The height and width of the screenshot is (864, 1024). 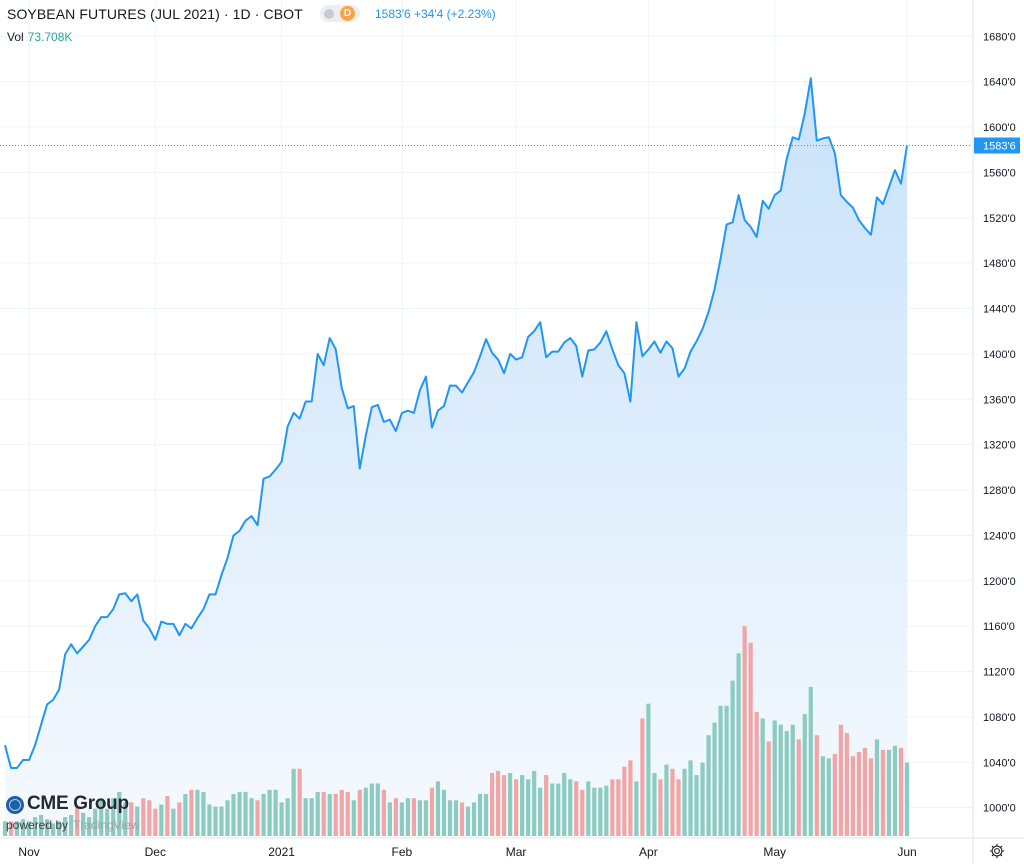 I want to click on data-status-badge: D, so click(x=340, y=13).